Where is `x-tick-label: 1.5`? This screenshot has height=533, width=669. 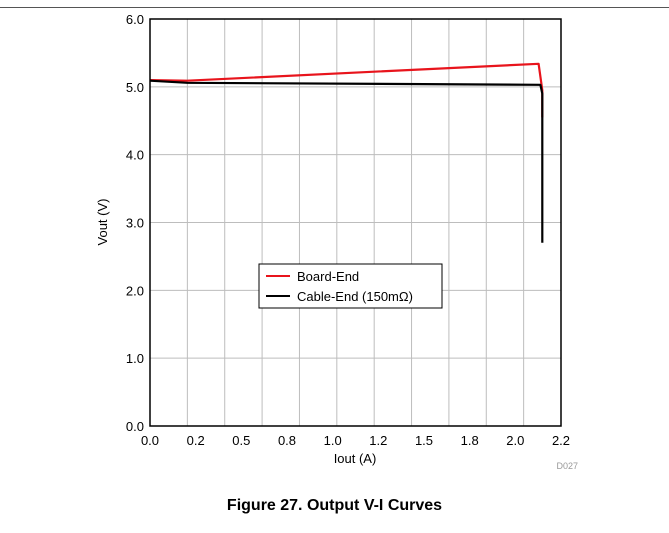
x-tick-label: 1.5 is located at coordinates (424, 440).